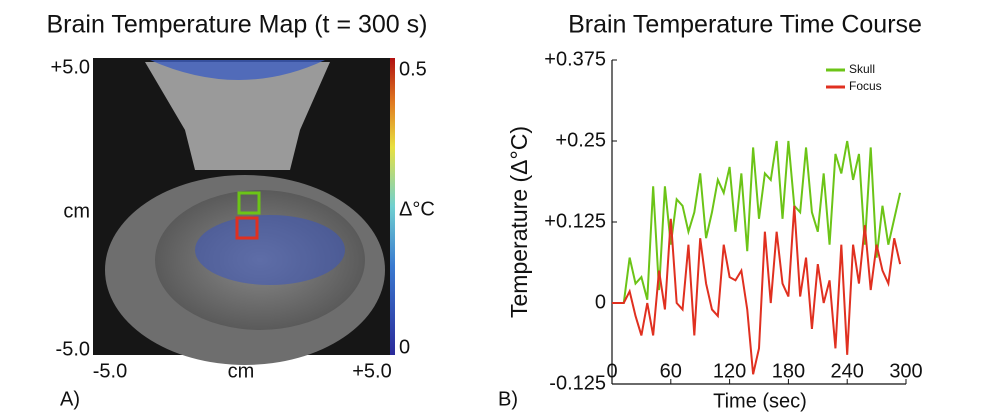  I want to click on y-axis-label: cm, so click(76, 211).